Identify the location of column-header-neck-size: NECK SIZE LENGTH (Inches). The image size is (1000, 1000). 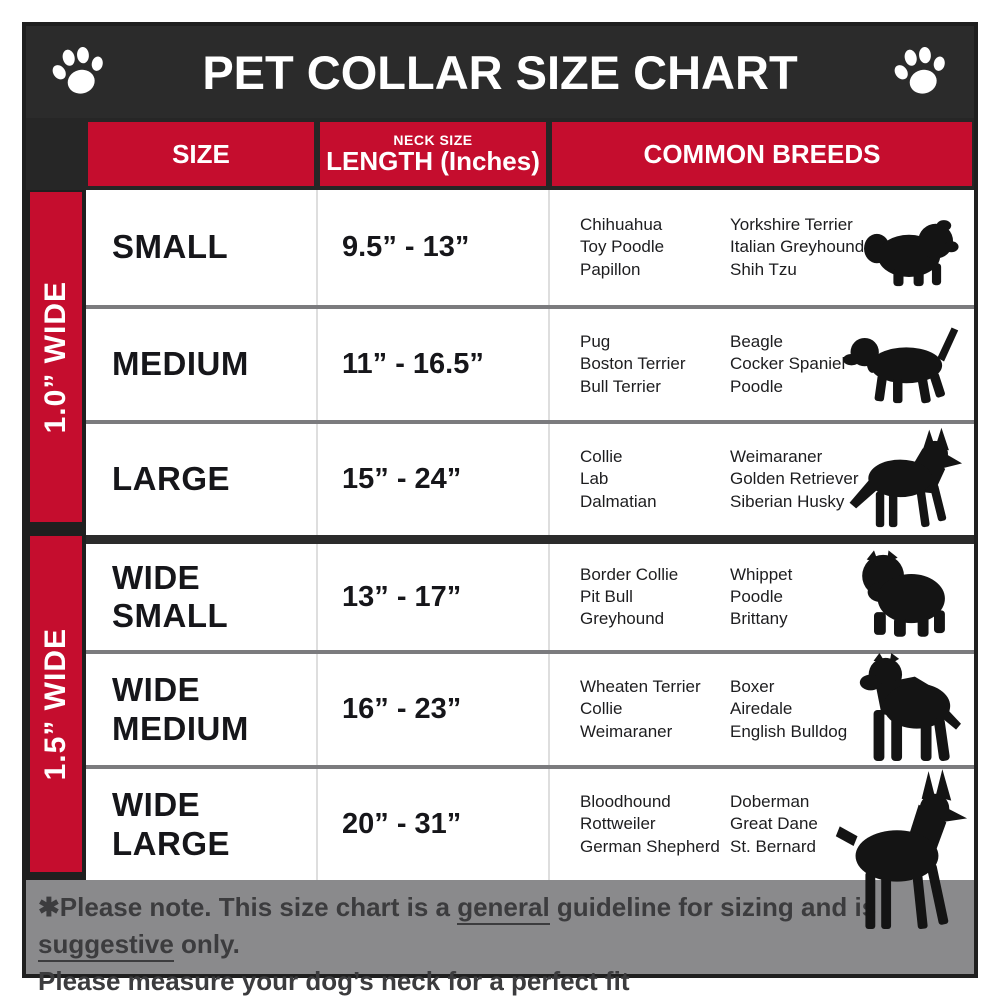
(433, 154).